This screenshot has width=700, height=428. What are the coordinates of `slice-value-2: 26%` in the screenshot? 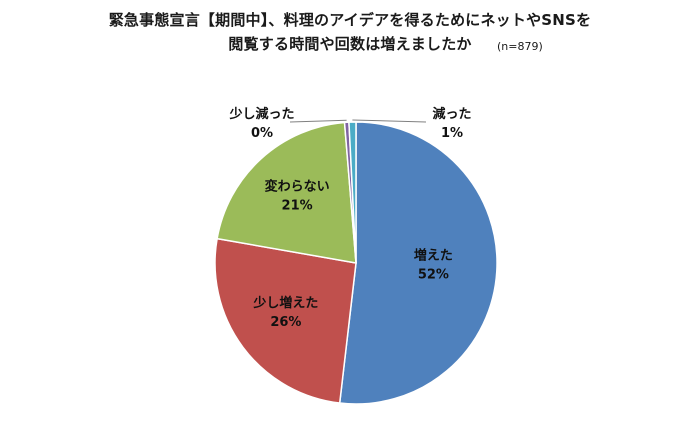 It's located at (285, 322).